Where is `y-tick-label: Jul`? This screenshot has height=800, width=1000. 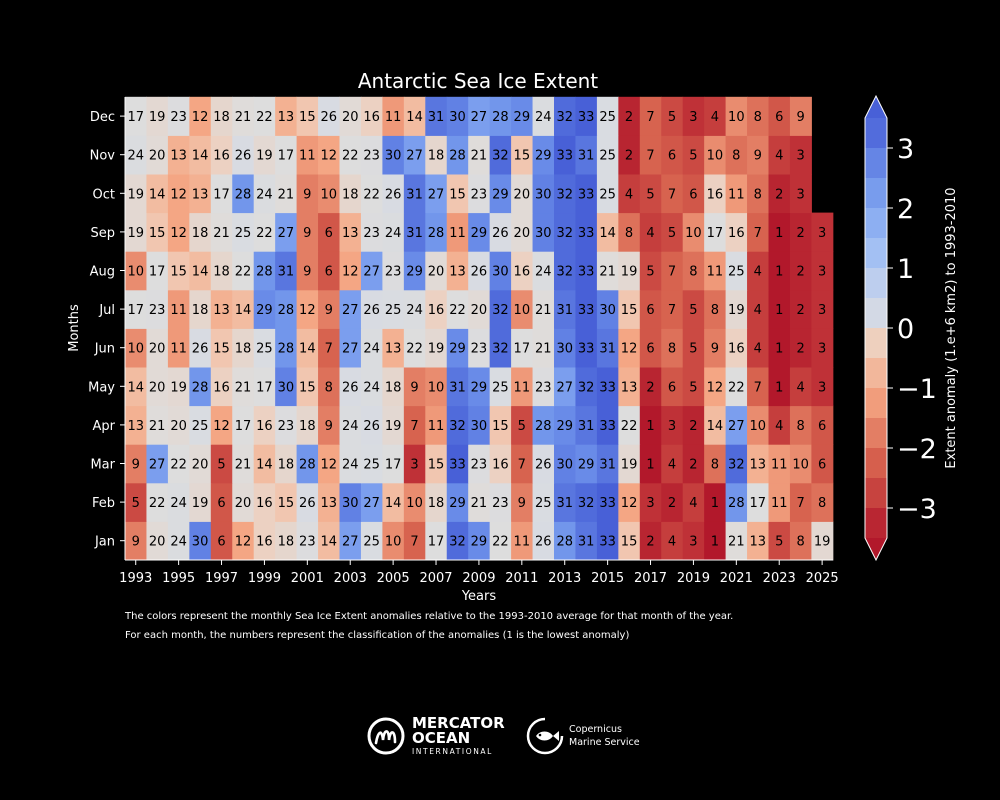
y-tick-label: Jul is located at coordinates (106, 310).